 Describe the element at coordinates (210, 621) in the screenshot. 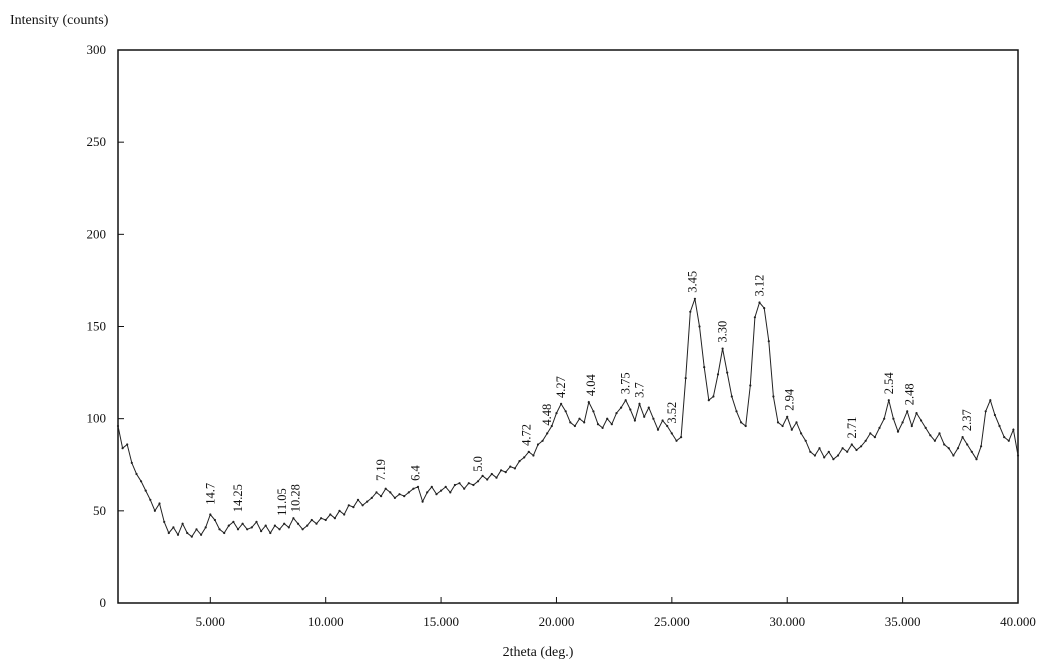

I see `x-tick-label: 5.000` at that location.